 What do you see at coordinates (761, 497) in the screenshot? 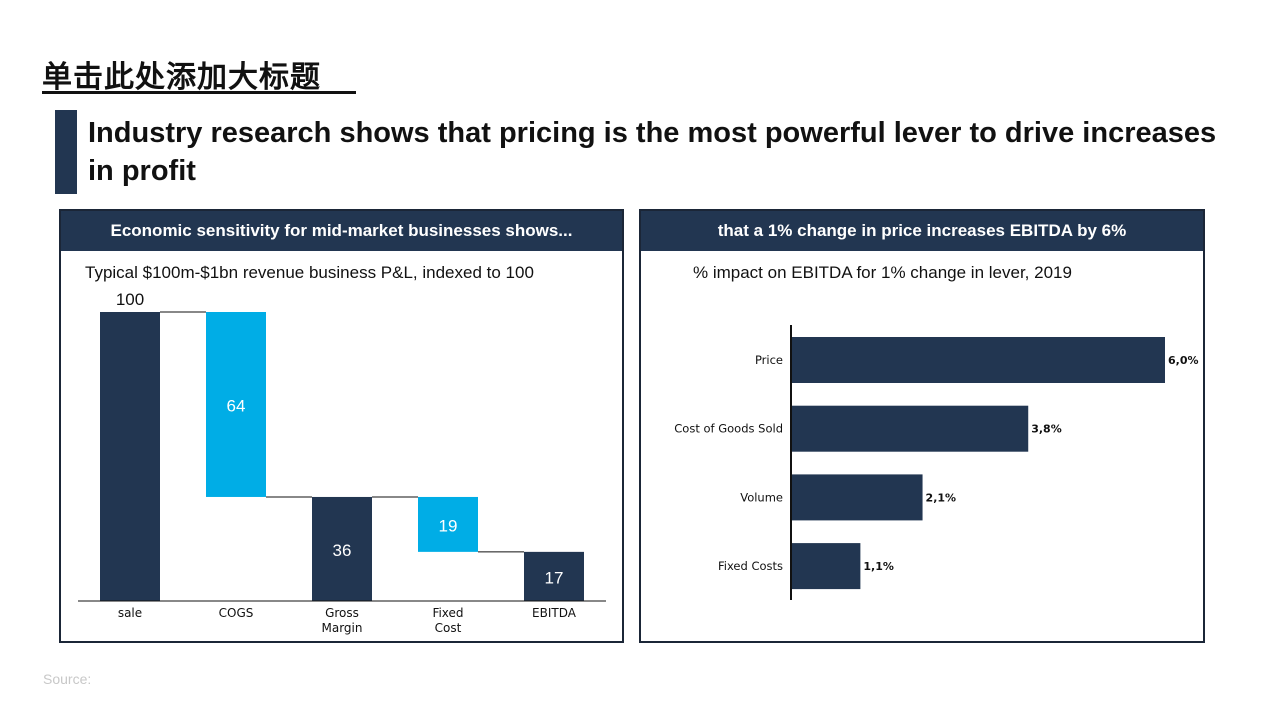
I see `category-label: Volume` at bounding box center [761, 497].